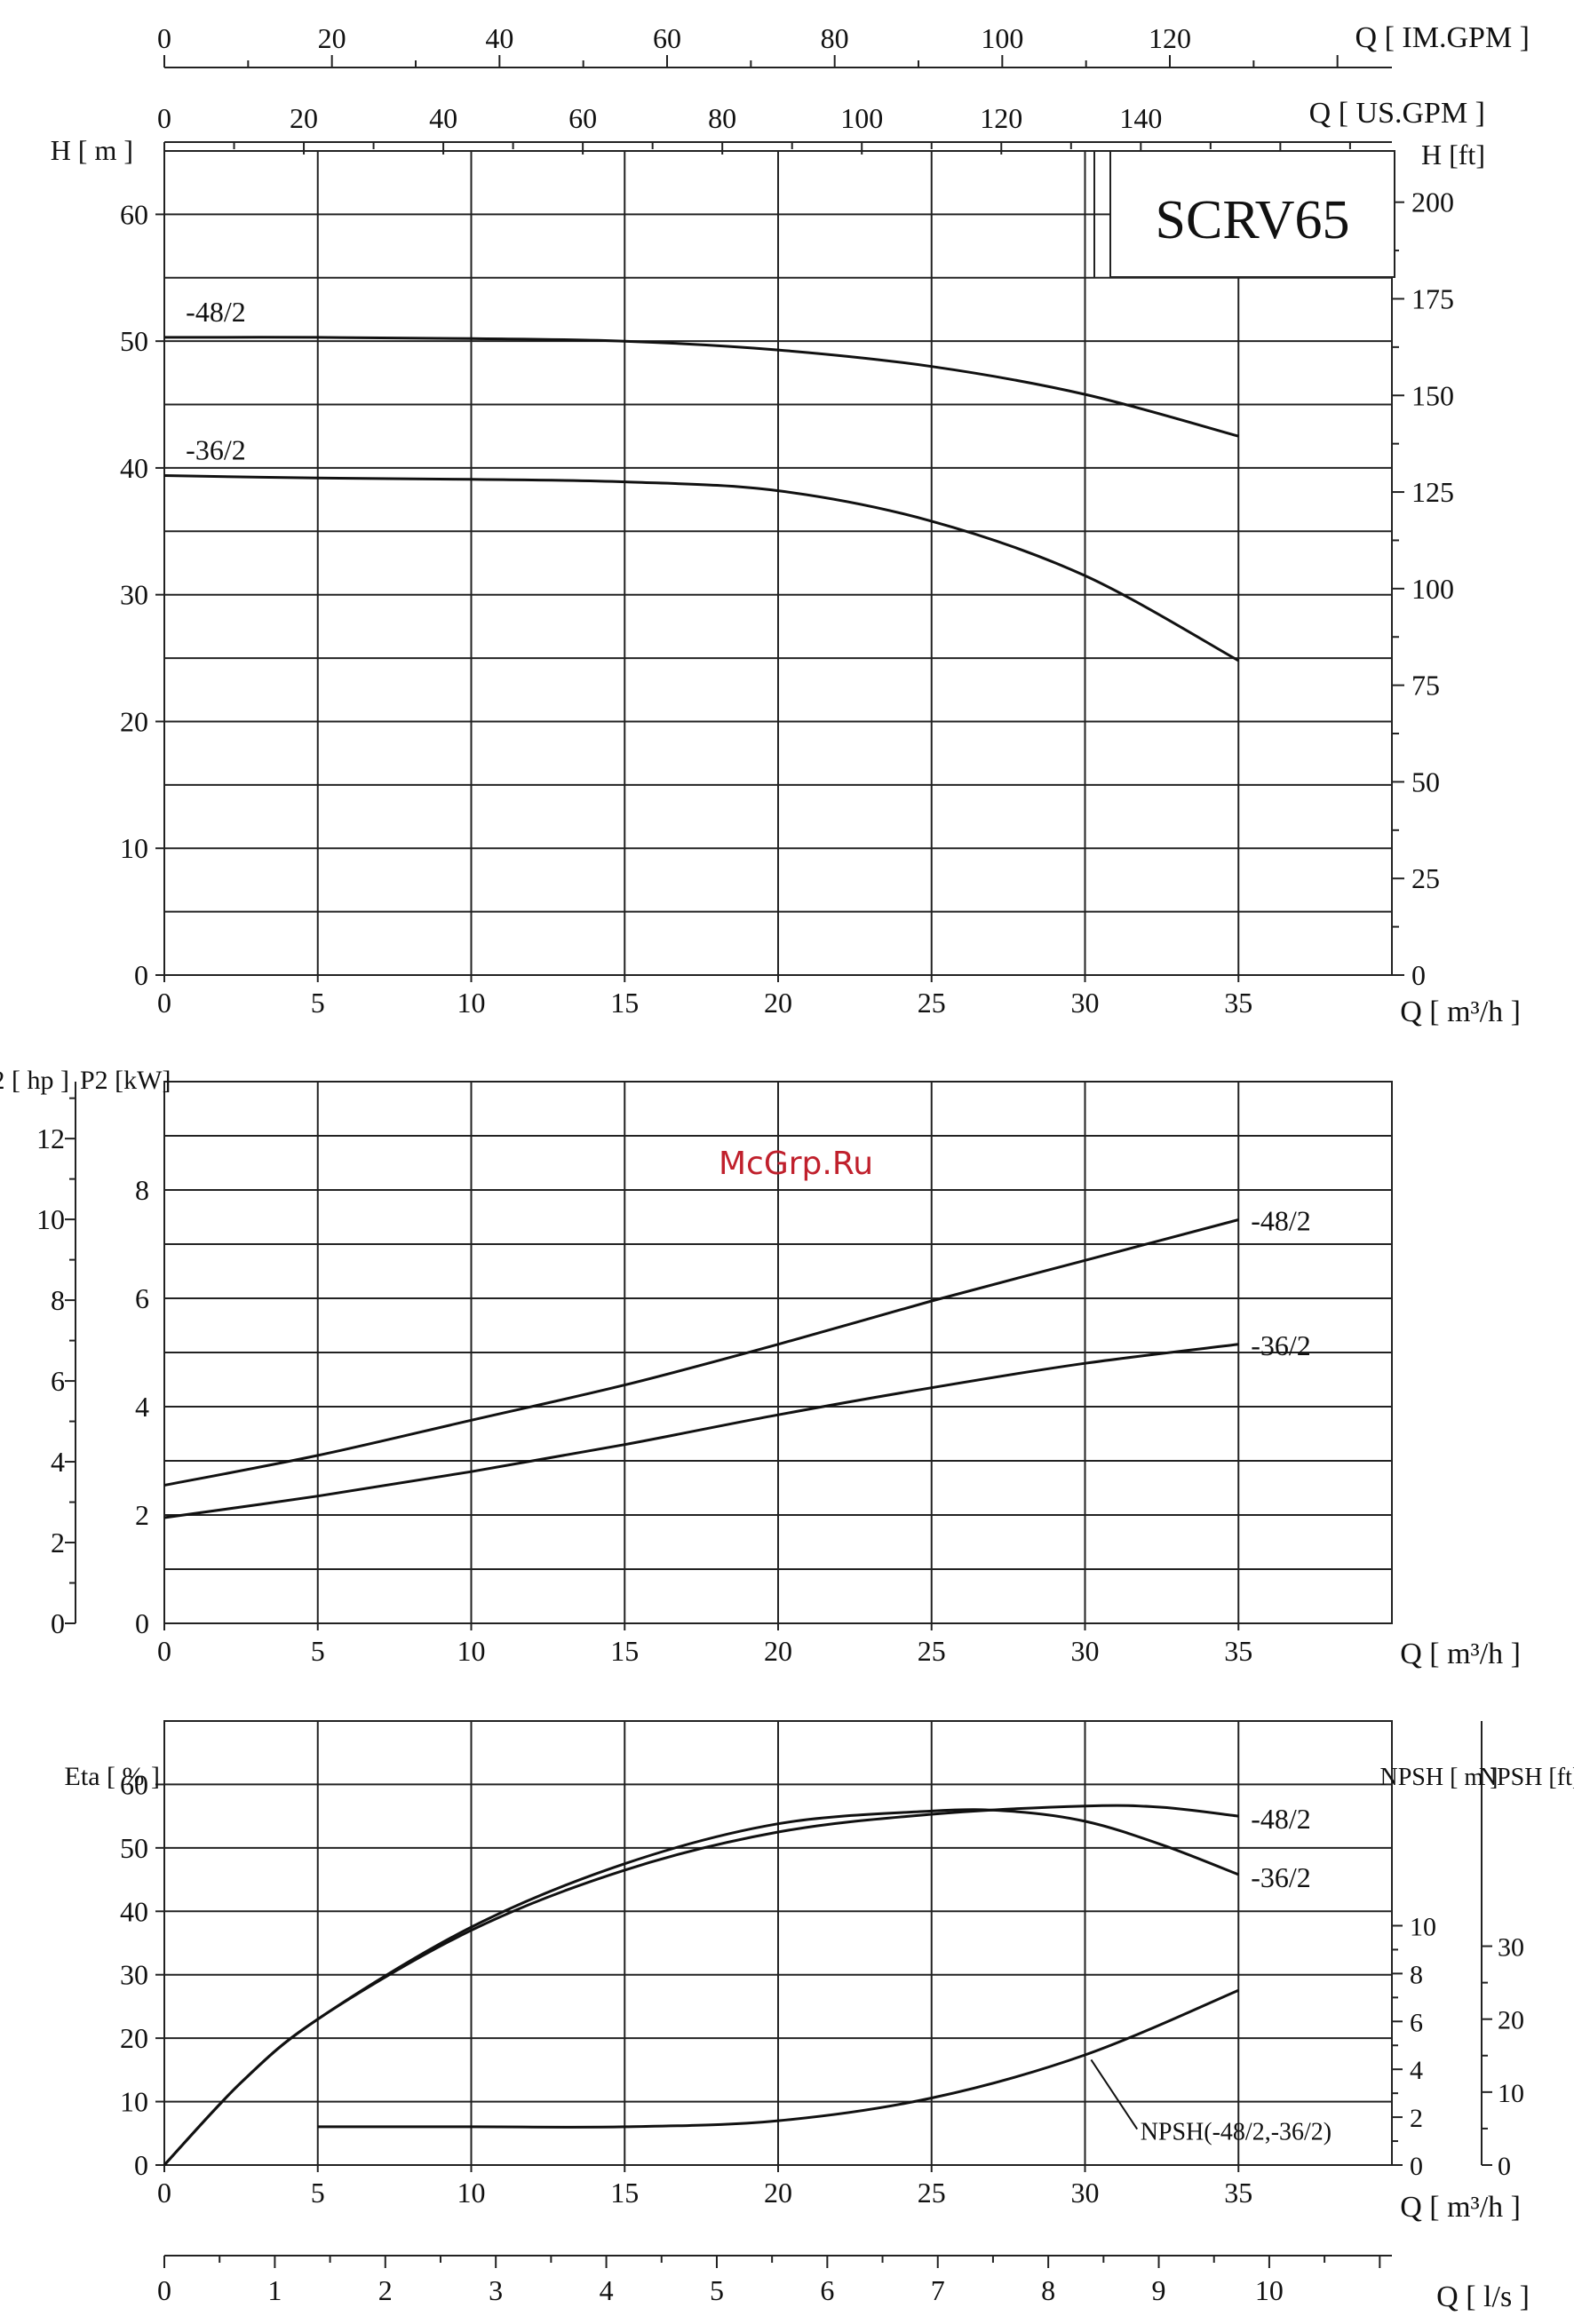  Describe the element at coordinates (1425, 781) in the screenshot. I see `head-ft-tick-label: 50` at that location.